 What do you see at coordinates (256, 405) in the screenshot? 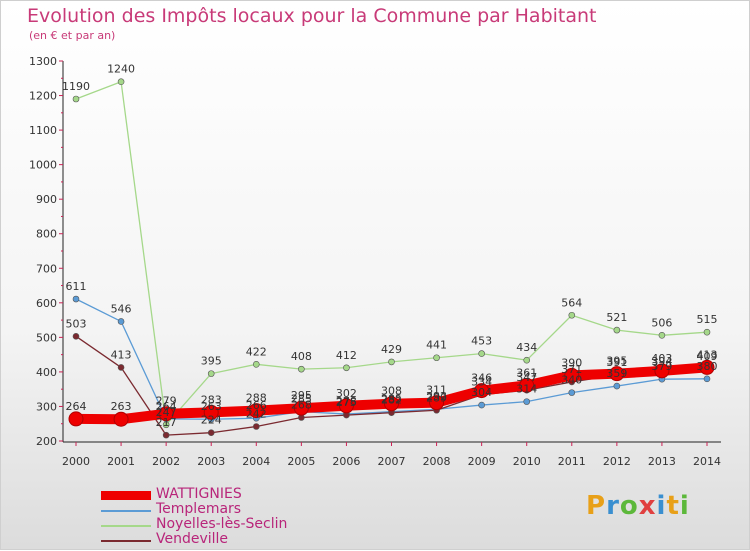
I see `data-label: 266` at bounding box center [256, 405].